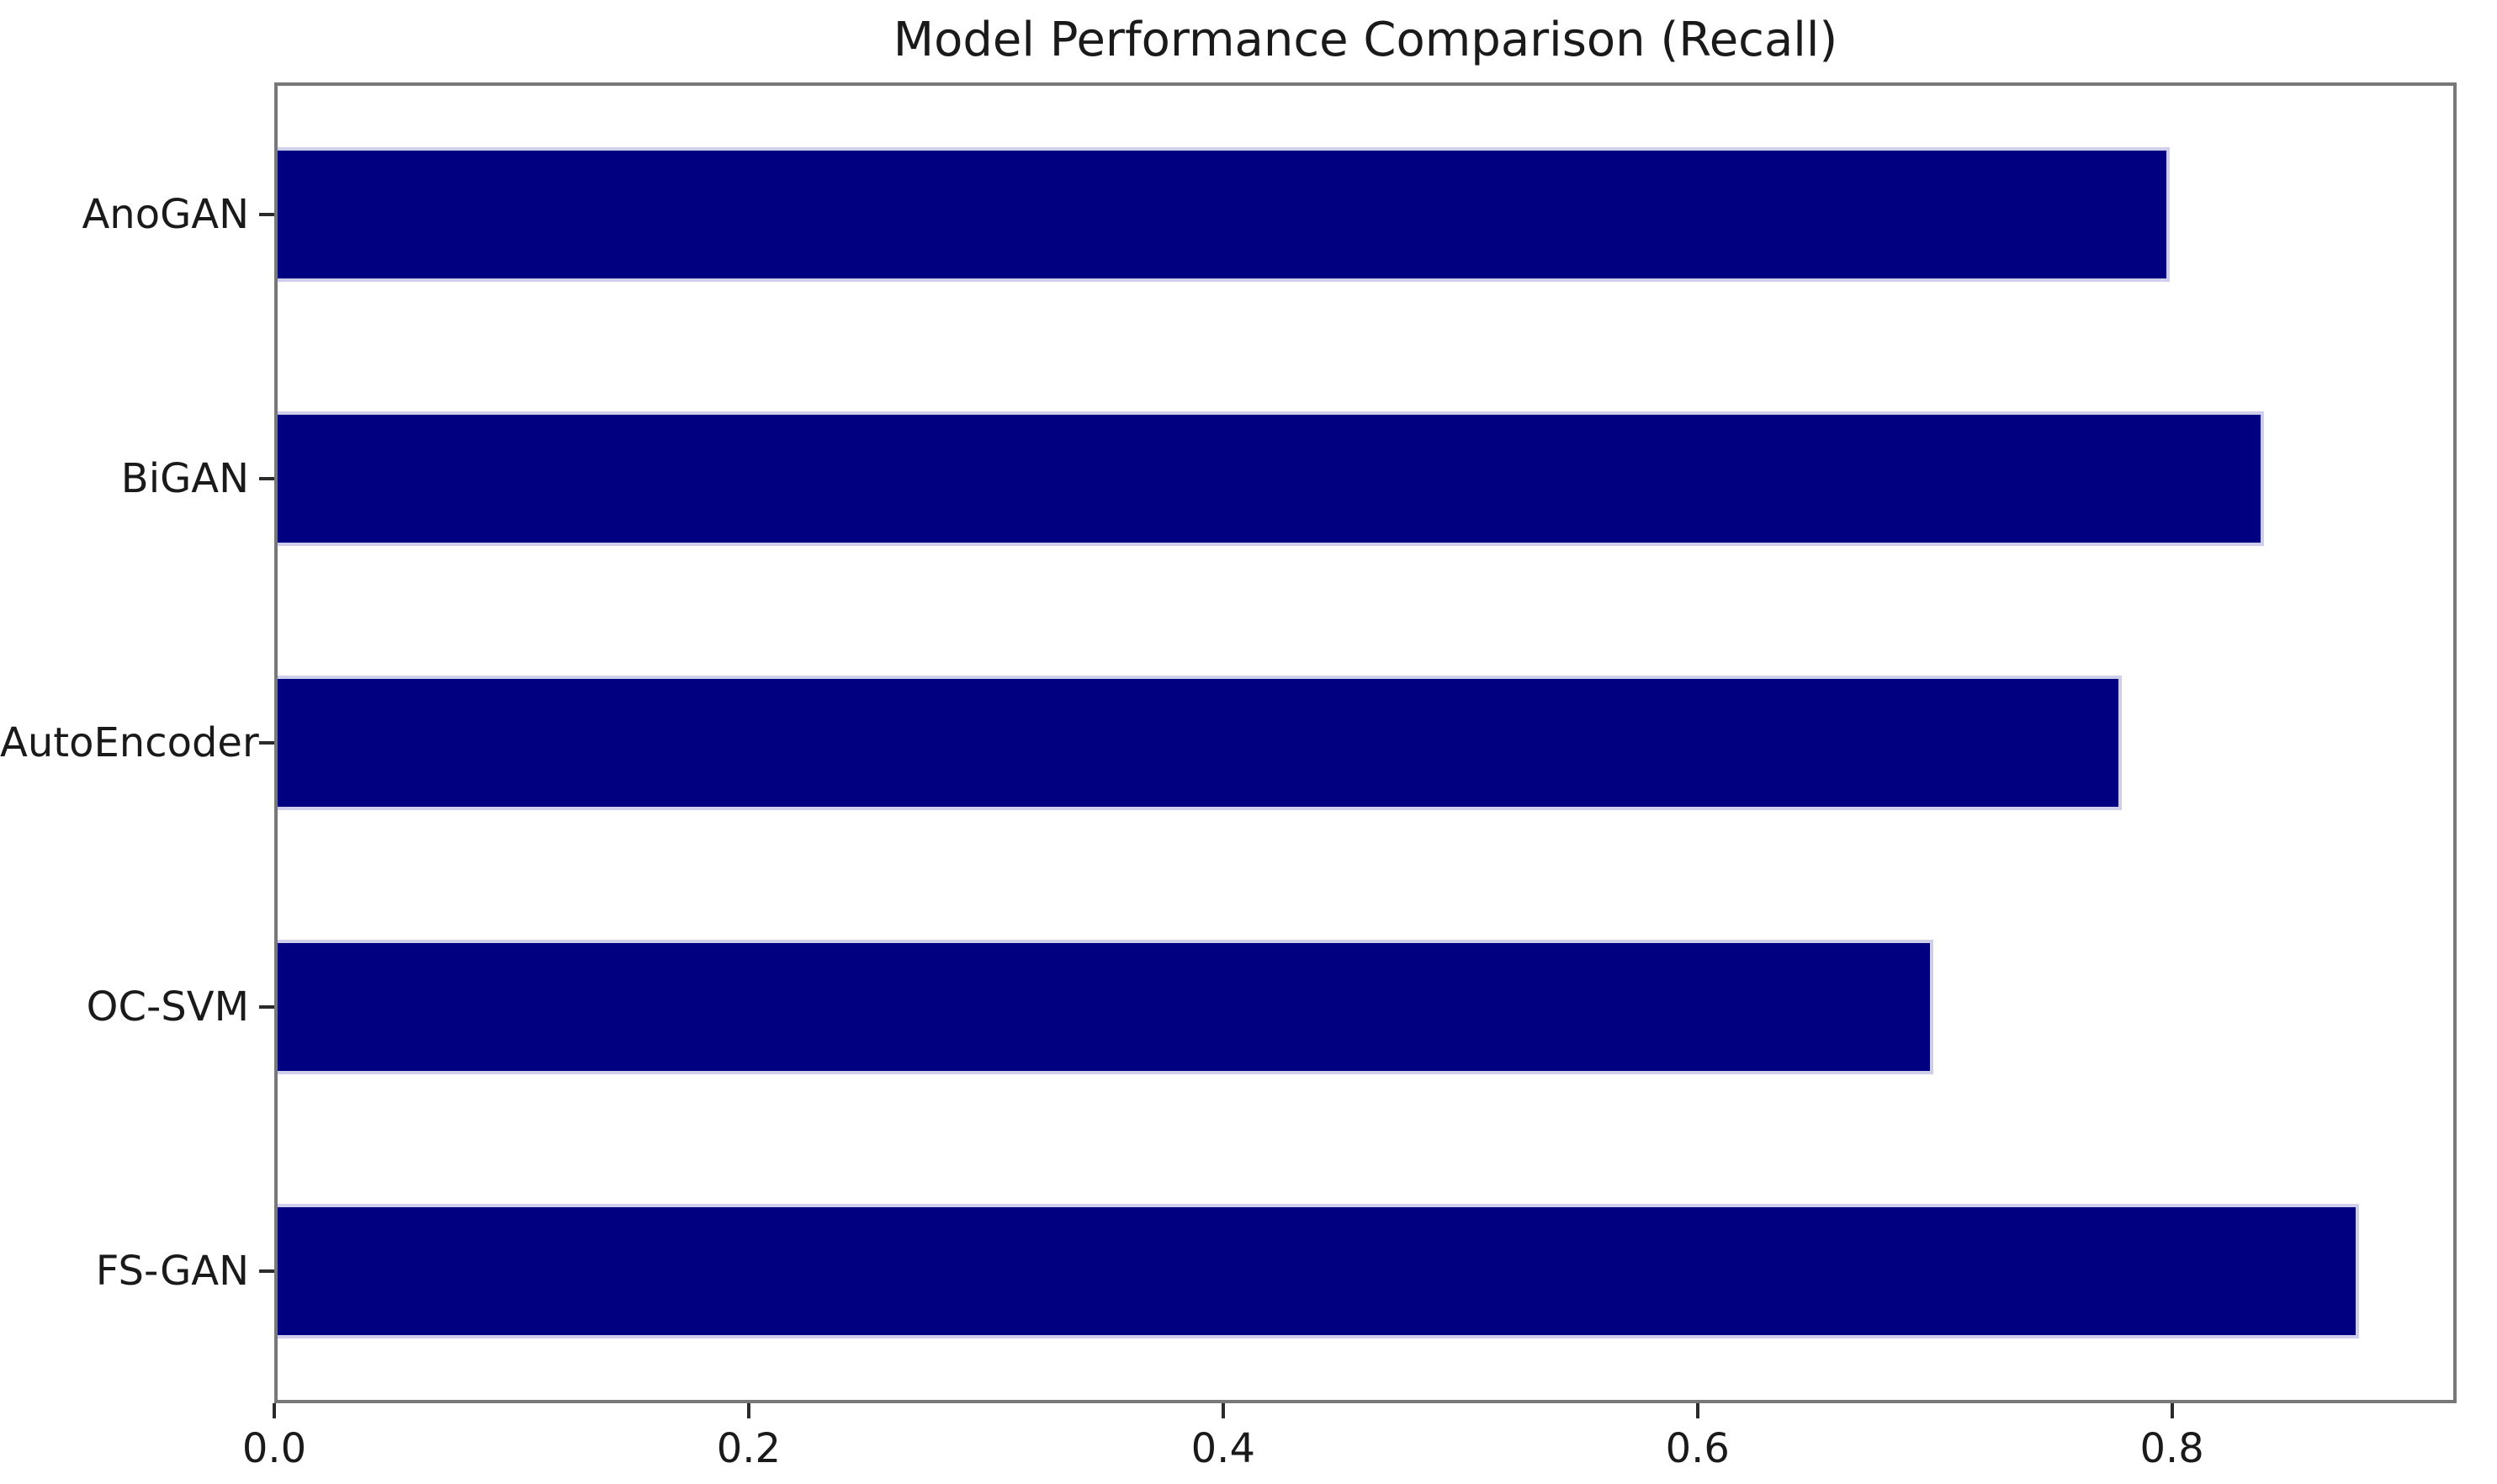 The height and width of the screenshot is (1484, 2497). What do you see at coordinates (167, 1007) in the screenshot?
I see `y-tick-label: OC-SVM` at bounding box center [167, 1007].